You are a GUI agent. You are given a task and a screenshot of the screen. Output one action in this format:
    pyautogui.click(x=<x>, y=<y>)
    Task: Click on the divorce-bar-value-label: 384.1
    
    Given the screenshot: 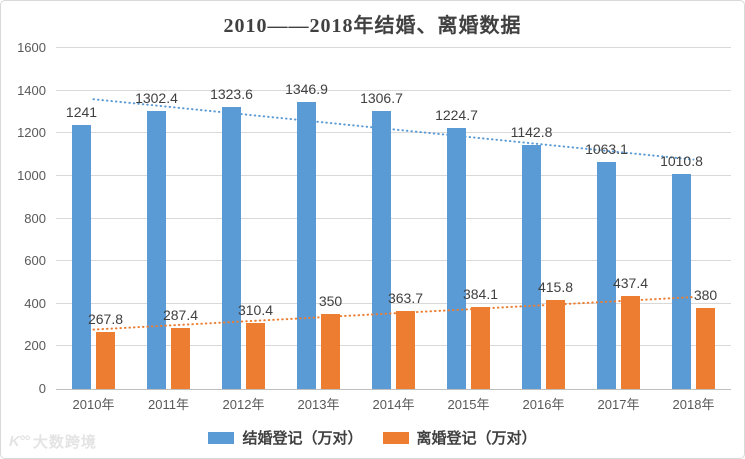 What is the action you would take?
    pyautogui.click(x=480, y=294)
    